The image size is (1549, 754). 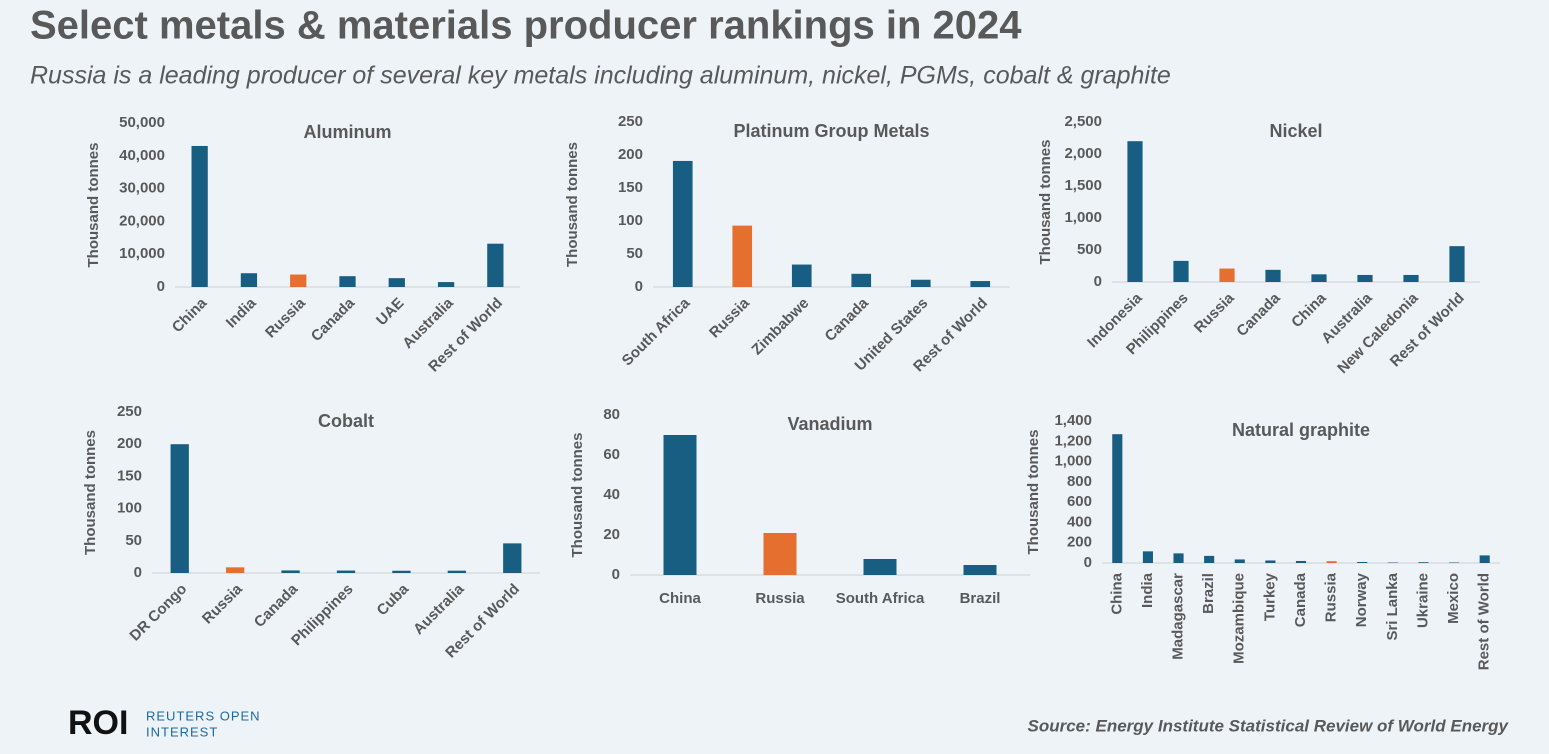 What do you see at coordinates (1073, 440) in the screenshot?
I see `y-tick-label: 1,200` at bounding box center [1073, 440].